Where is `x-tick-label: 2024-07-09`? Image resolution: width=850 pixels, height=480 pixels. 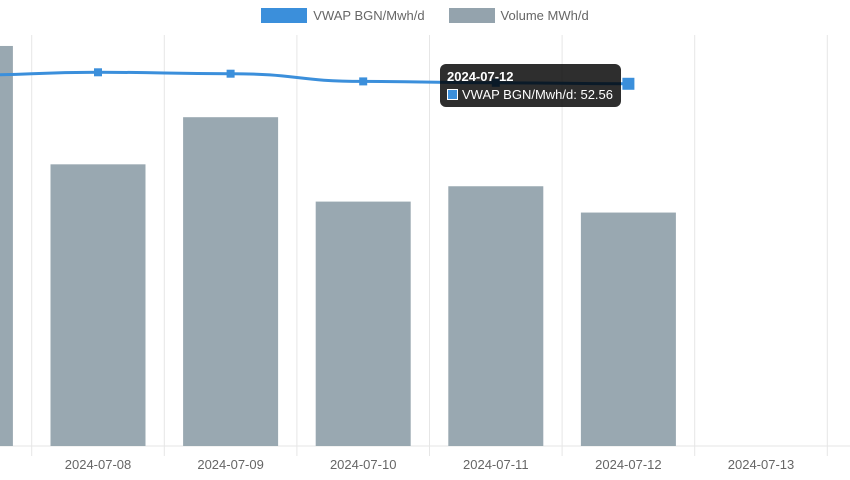
x-tick-label: 2024-07-09 is located at coordinates (230, 464).